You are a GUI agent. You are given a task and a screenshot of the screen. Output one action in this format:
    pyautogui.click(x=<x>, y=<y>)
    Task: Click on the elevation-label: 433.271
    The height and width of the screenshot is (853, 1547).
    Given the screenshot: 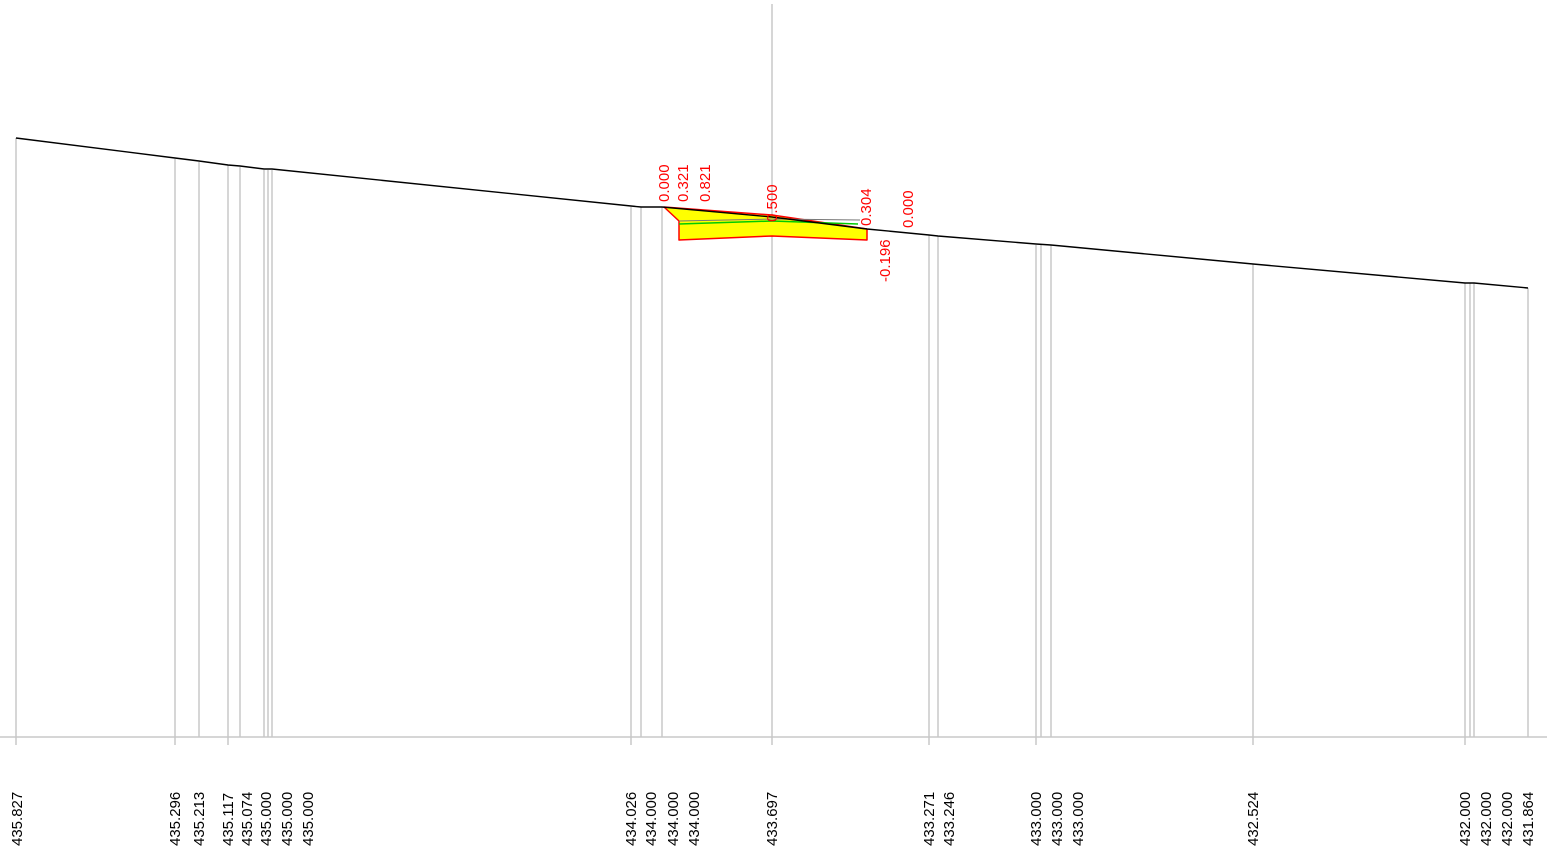 What is the action you would take?
    pyautogui.click(x=929, y=819)
    